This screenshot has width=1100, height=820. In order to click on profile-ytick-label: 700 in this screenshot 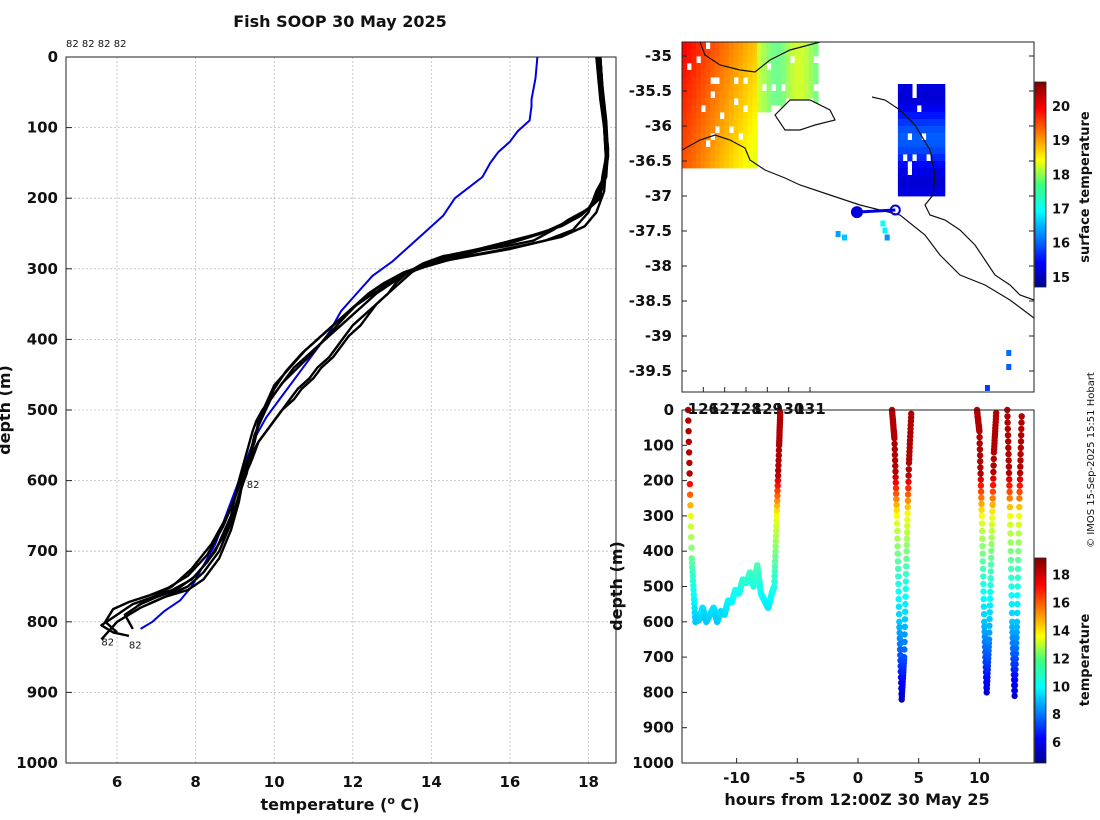, I will do `click(42, 551)`.